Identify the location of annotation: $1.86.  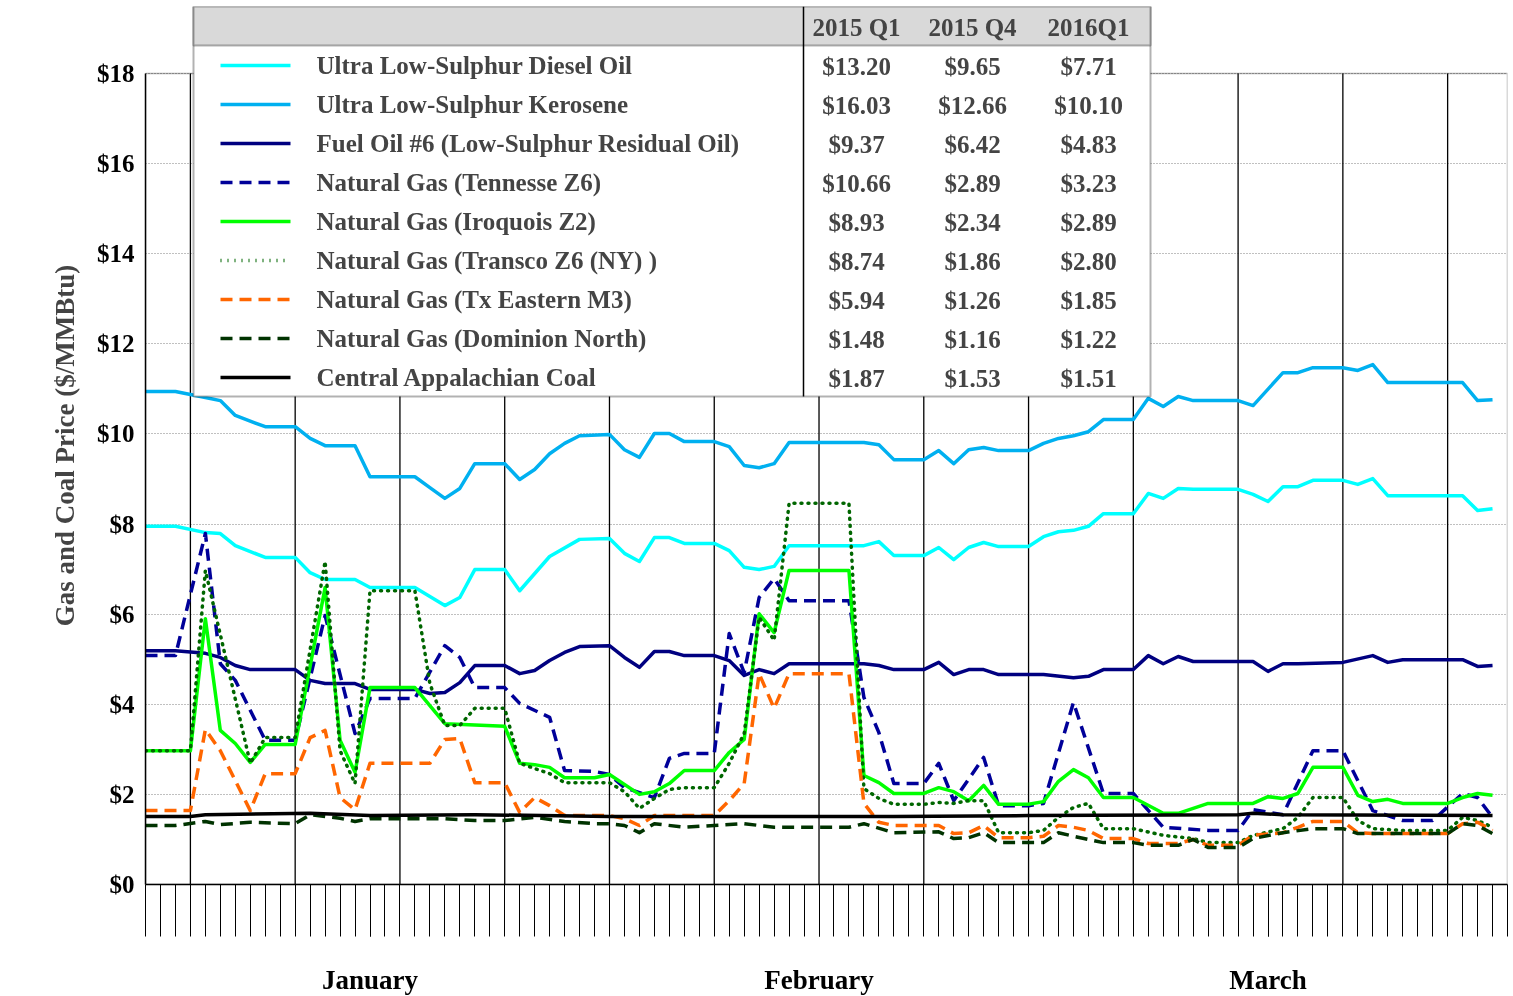
(972, 261).